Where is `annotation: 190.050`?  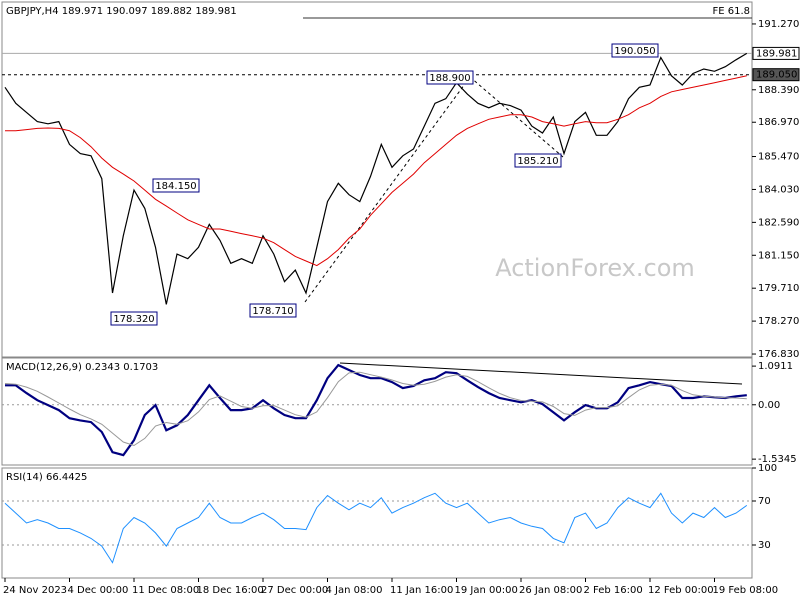
annotation: 190.050 is located at coordinates (634, 51).